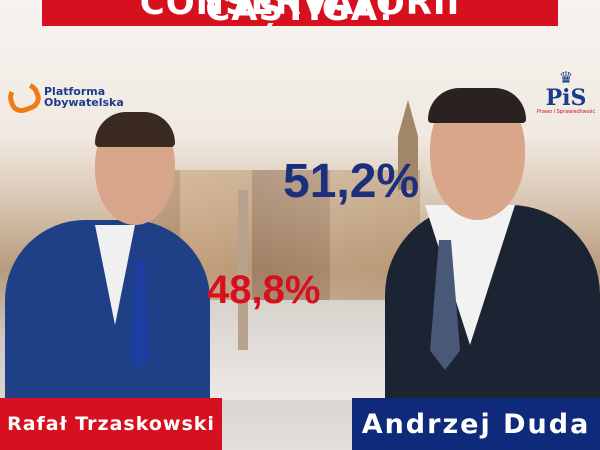 This screenshot has width=600, height=450. I want to click on castle-square, so click(300, 350).